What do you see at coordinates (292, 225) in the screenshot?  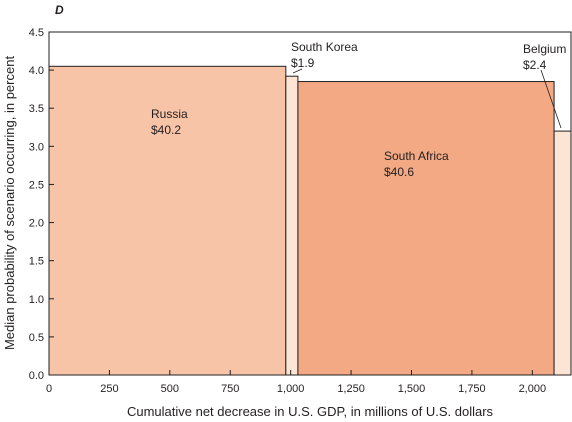 I see `bar-south-korea` at bounding box center [292, 225].